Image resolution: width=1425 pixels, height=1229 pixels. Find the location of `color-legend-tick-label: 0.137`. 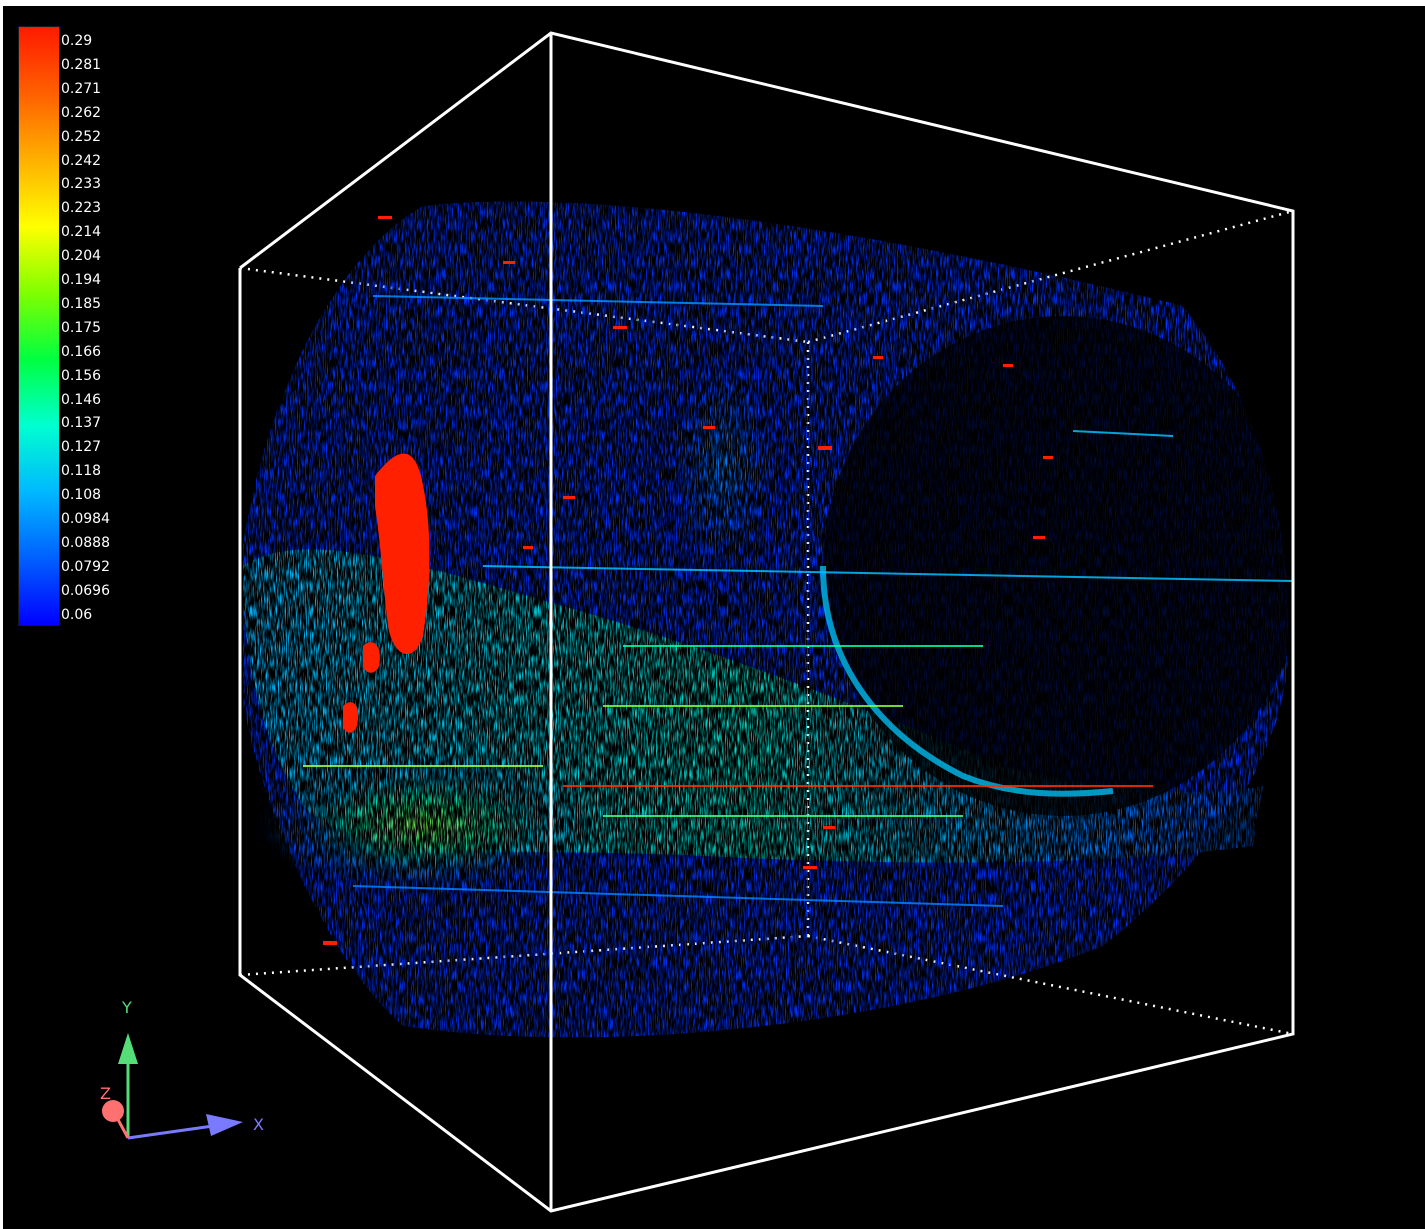

color-legend-tick-label: 0.137 is located at coordinates (81, 423).